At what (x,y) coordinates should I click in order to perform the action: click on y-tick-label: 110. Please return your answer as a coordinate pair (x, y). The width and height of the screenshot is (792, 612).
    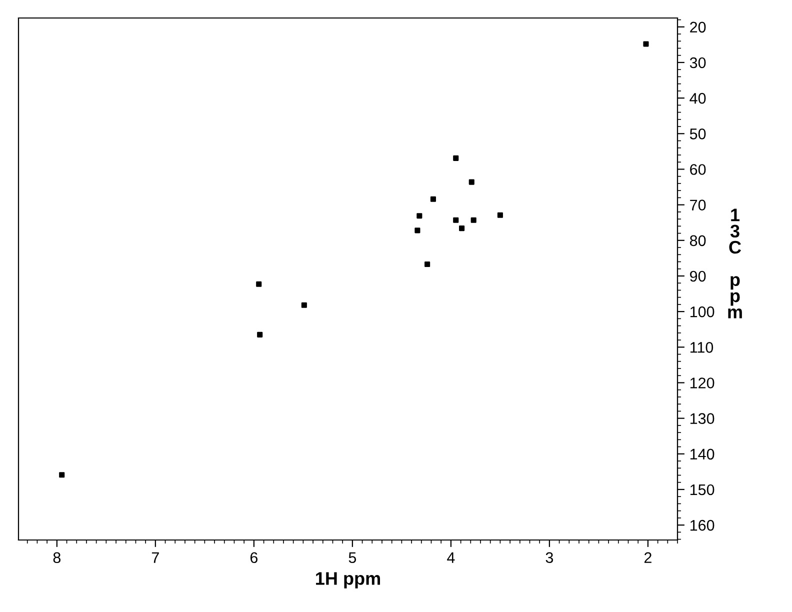
    Looking at the image, I should click on (702, 347).